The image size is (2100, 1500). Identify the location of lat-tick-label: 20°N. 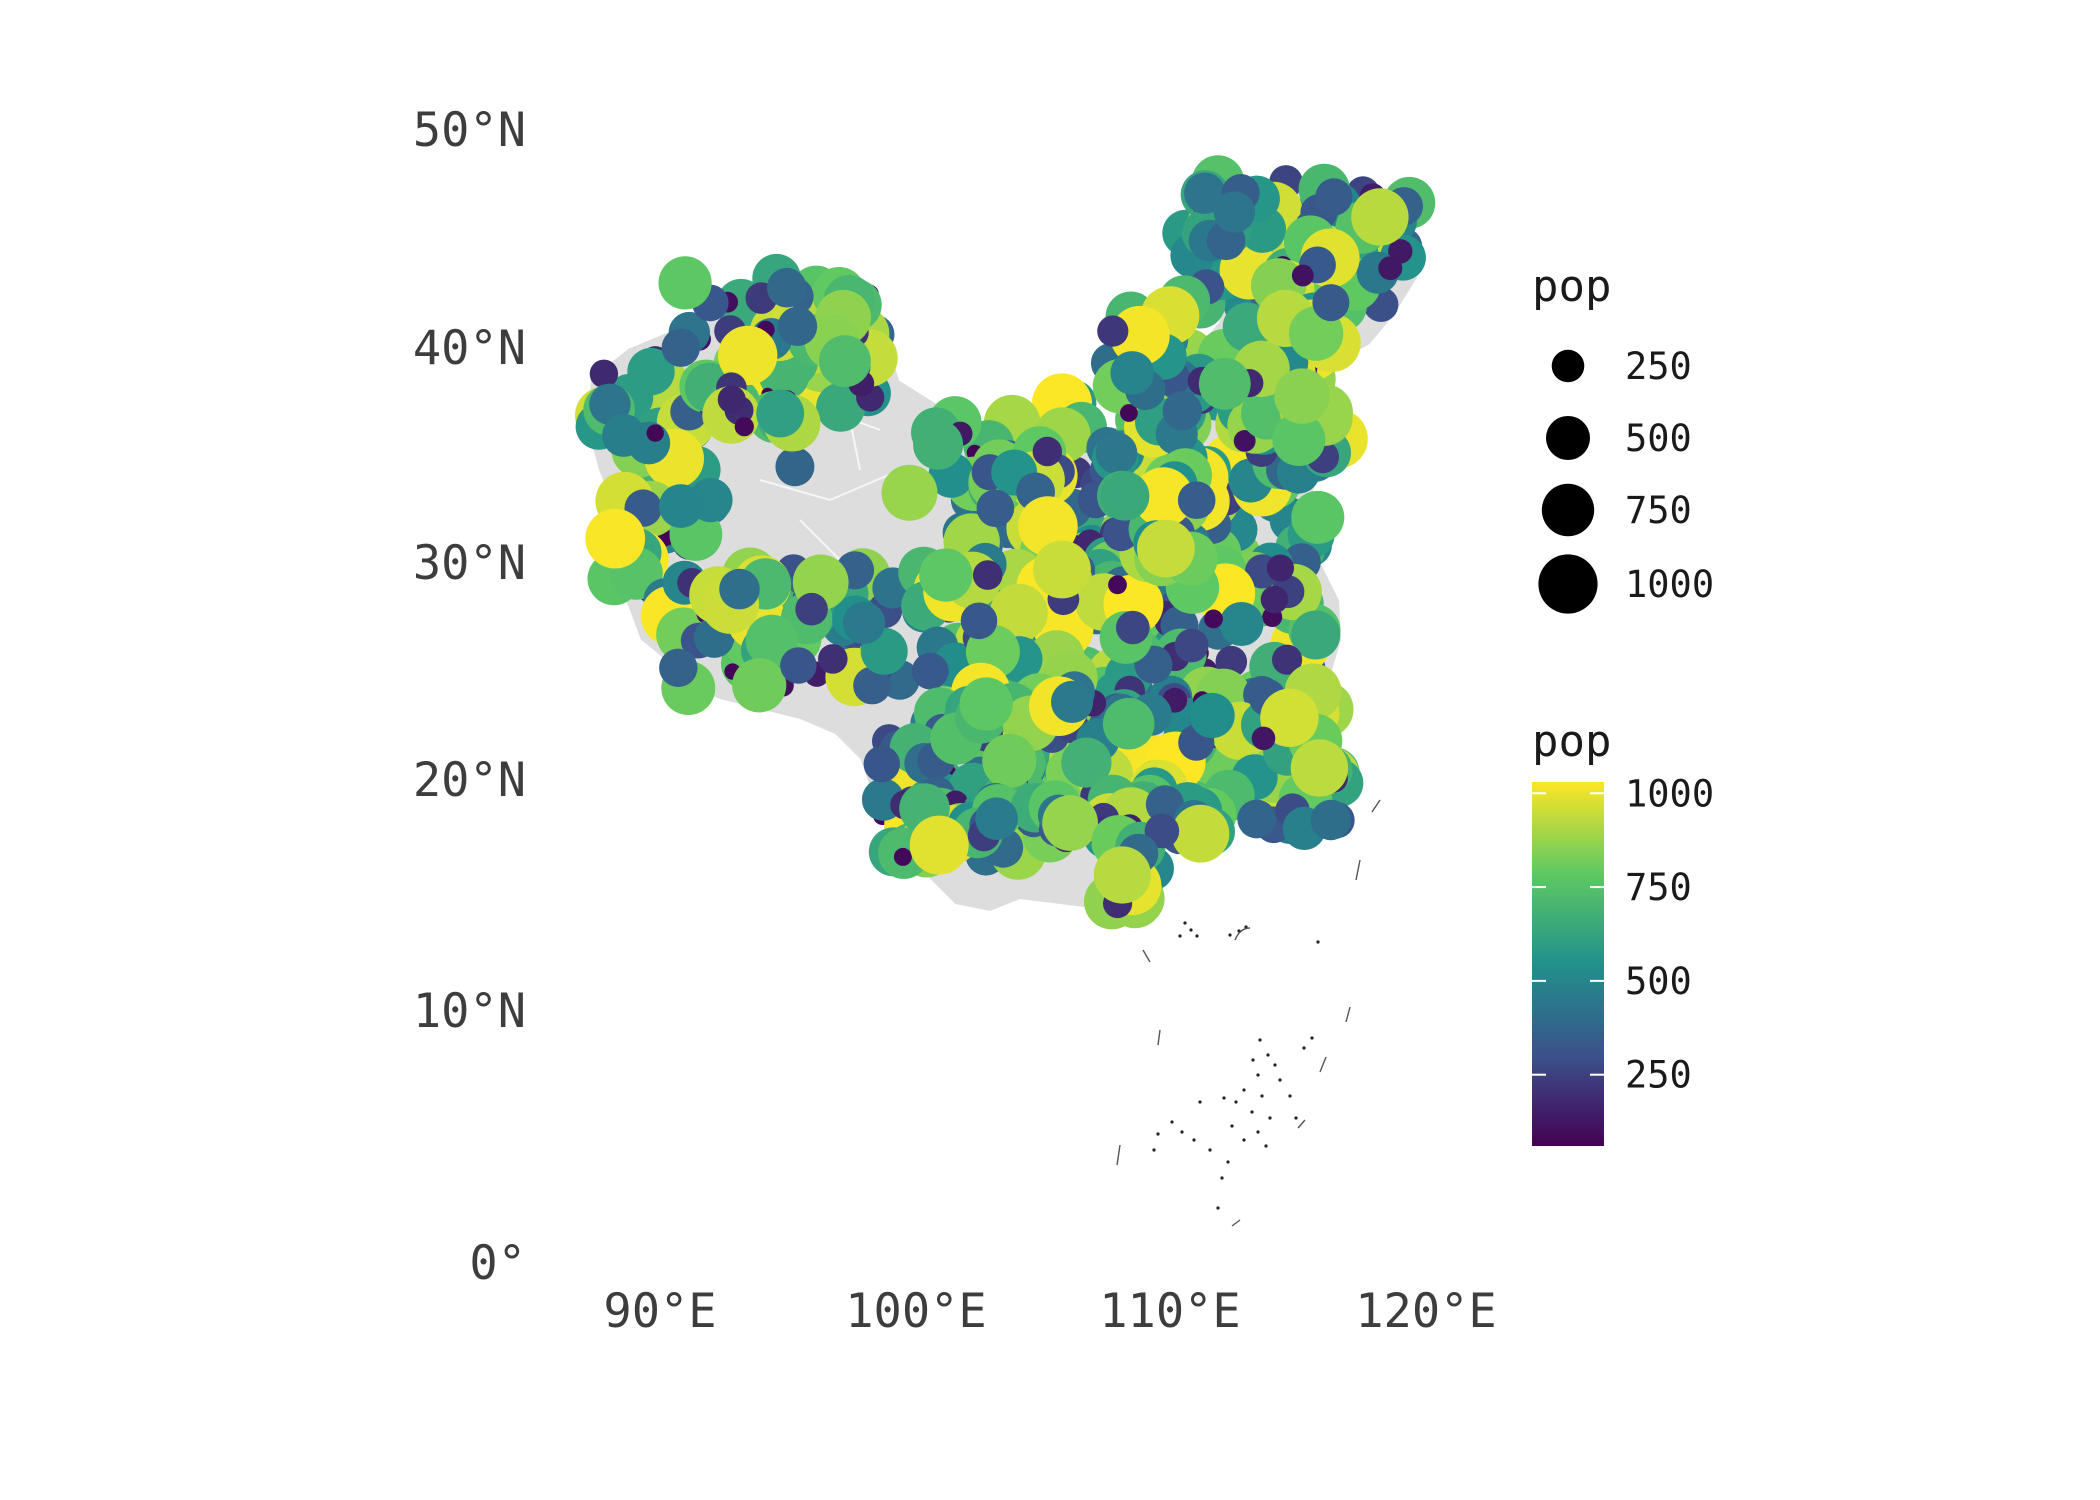
(469, 780).